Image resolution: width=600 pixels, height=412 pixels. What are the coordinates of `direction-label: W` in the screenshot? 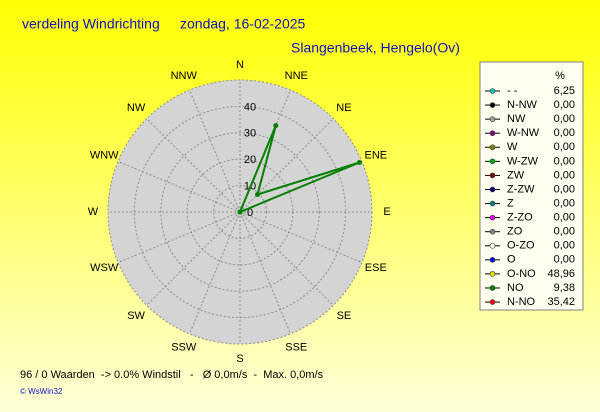 It's located at (93, 212).